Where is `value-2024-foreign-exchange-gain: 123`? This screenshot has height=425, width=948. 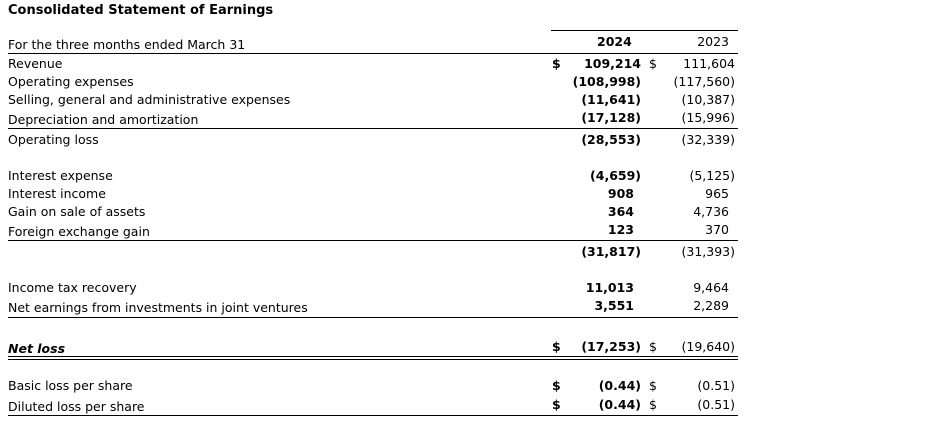
value-2024-foreign-exchange-gain: 123 is located at coordinates (620, 229).